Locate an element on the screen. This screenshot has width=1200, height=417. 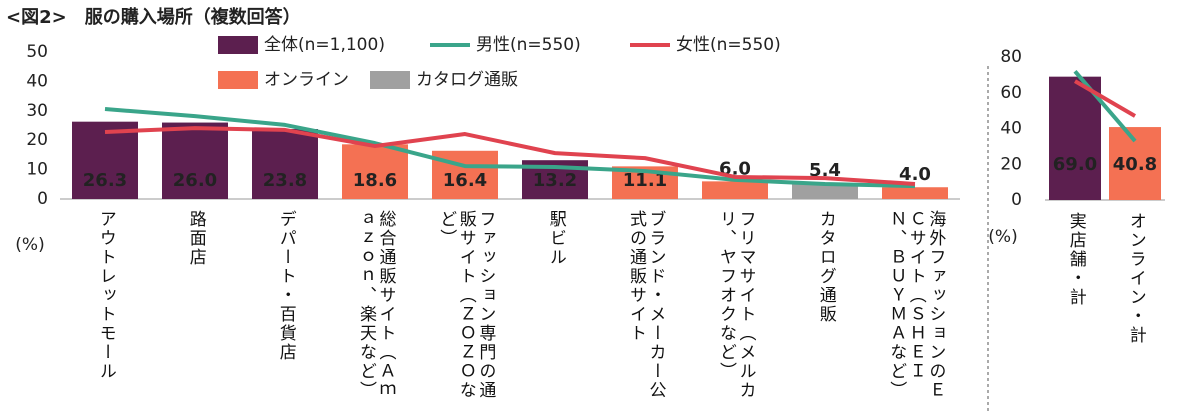
data-label: 26.3 is located at coordinates (105, 180).